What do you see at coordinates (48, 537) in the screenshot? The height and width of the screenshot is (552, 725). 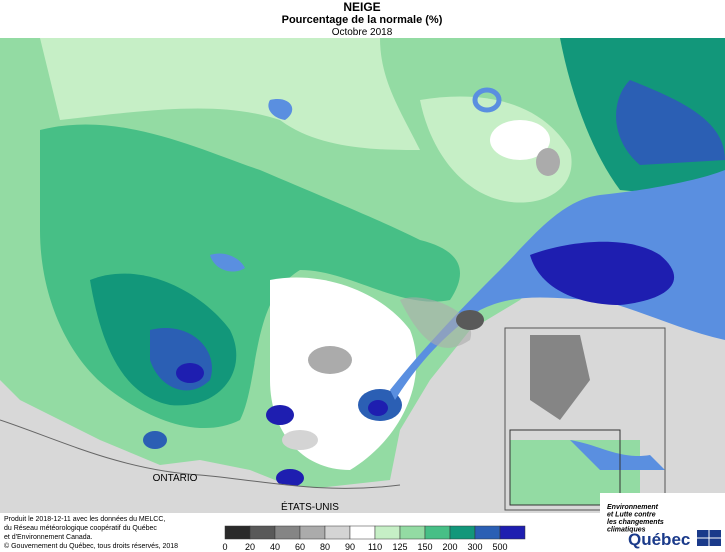 I see `credit-line: et d'Environnement Canada.` at bounding box center [48, 537].